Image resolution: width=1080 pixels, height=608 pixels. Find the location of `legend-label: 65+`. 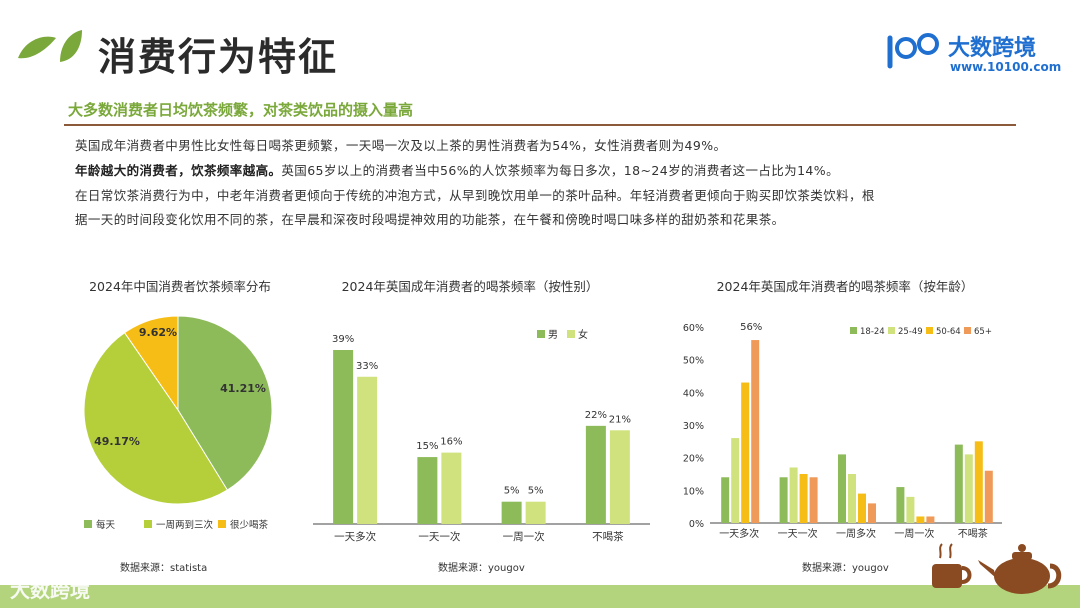

legend-label: 65+ is located at coordinates (983, 332).